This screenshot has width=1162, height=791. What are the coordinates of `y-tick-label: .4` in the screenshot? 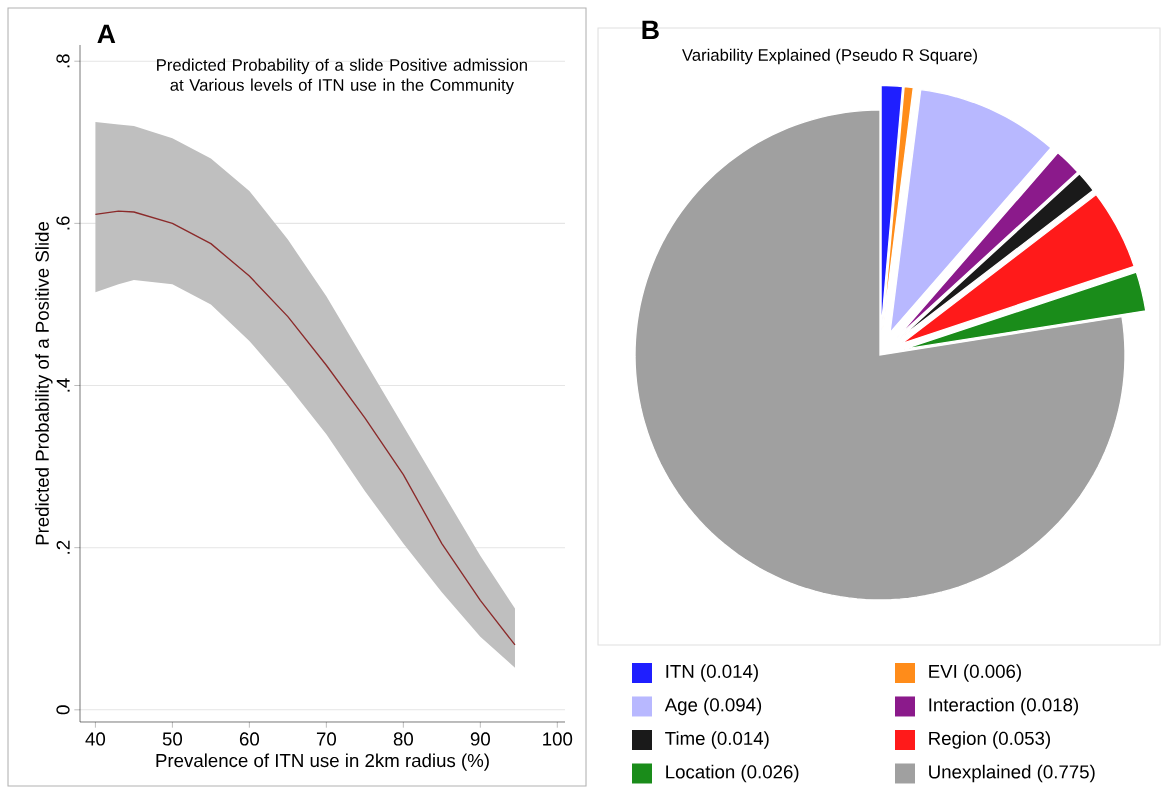 It's located at (63, 385).